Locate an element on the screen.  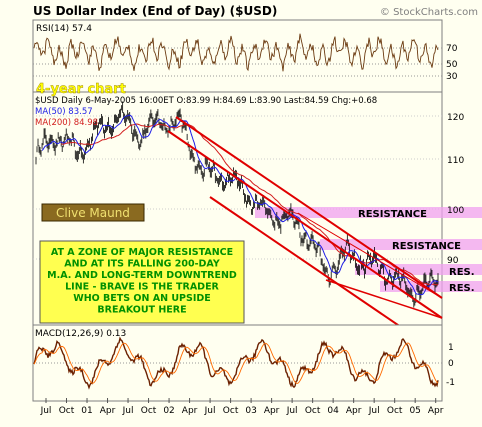
resistance-label-2: RESISTANCE is located at coordinates (426, 246).